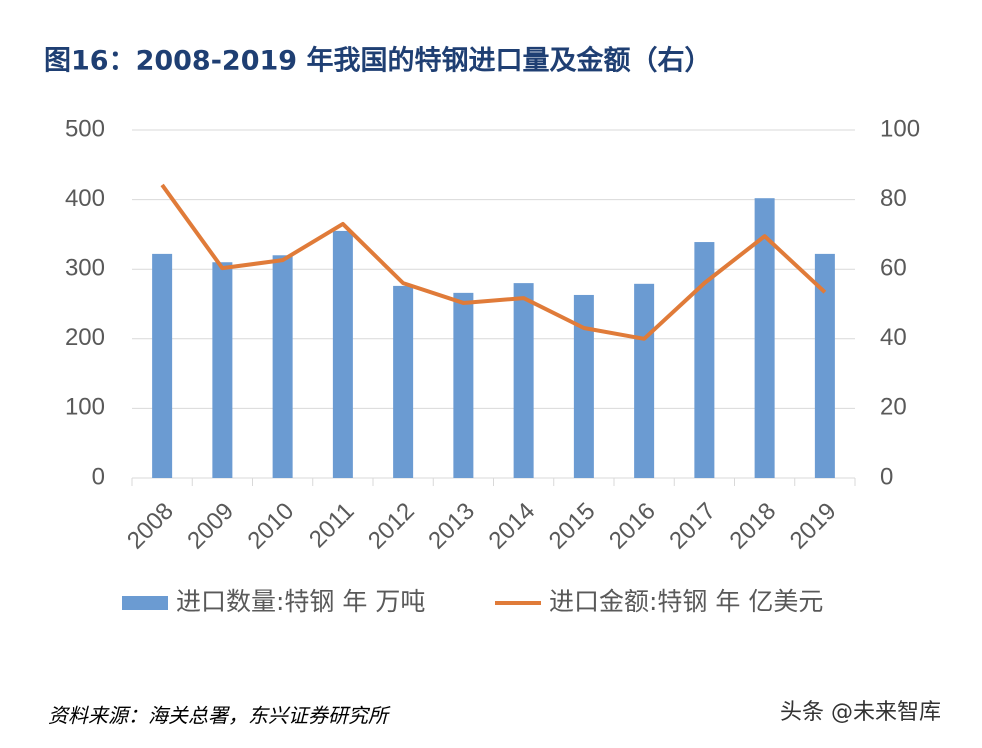 This screenshot has width=982, height=748. Describe the element at coordinates (219, 716) in the screenshot. I see `source: 资料来源：海关总署，东兴证券研究所` at that location.